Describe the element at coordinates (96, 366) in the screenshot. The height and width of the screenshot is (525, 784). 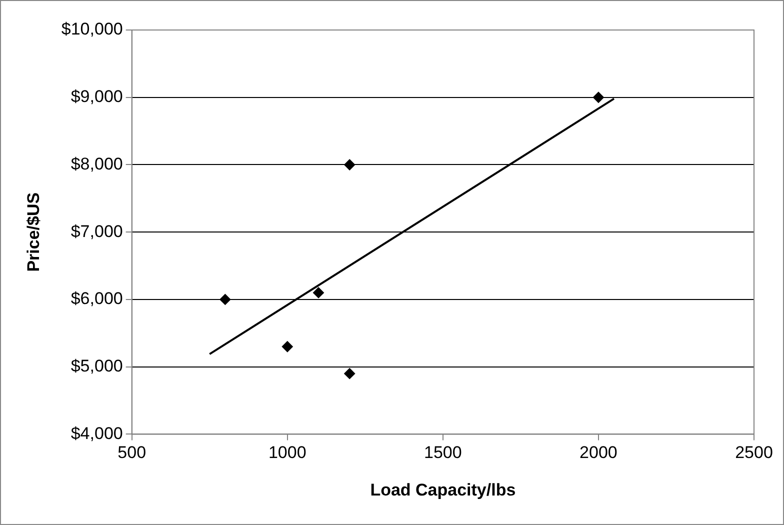
I see `y-tick-label: $5,000` at that location.